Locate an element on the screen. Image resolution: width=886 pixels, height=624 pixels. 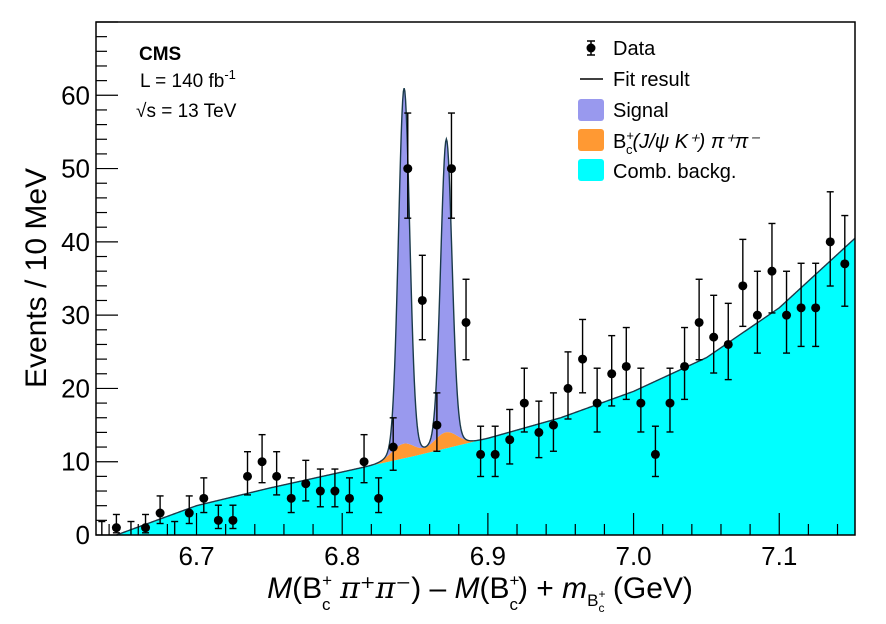
legend-item-comb: Comb. backg. is located at coordinates (657, 171).